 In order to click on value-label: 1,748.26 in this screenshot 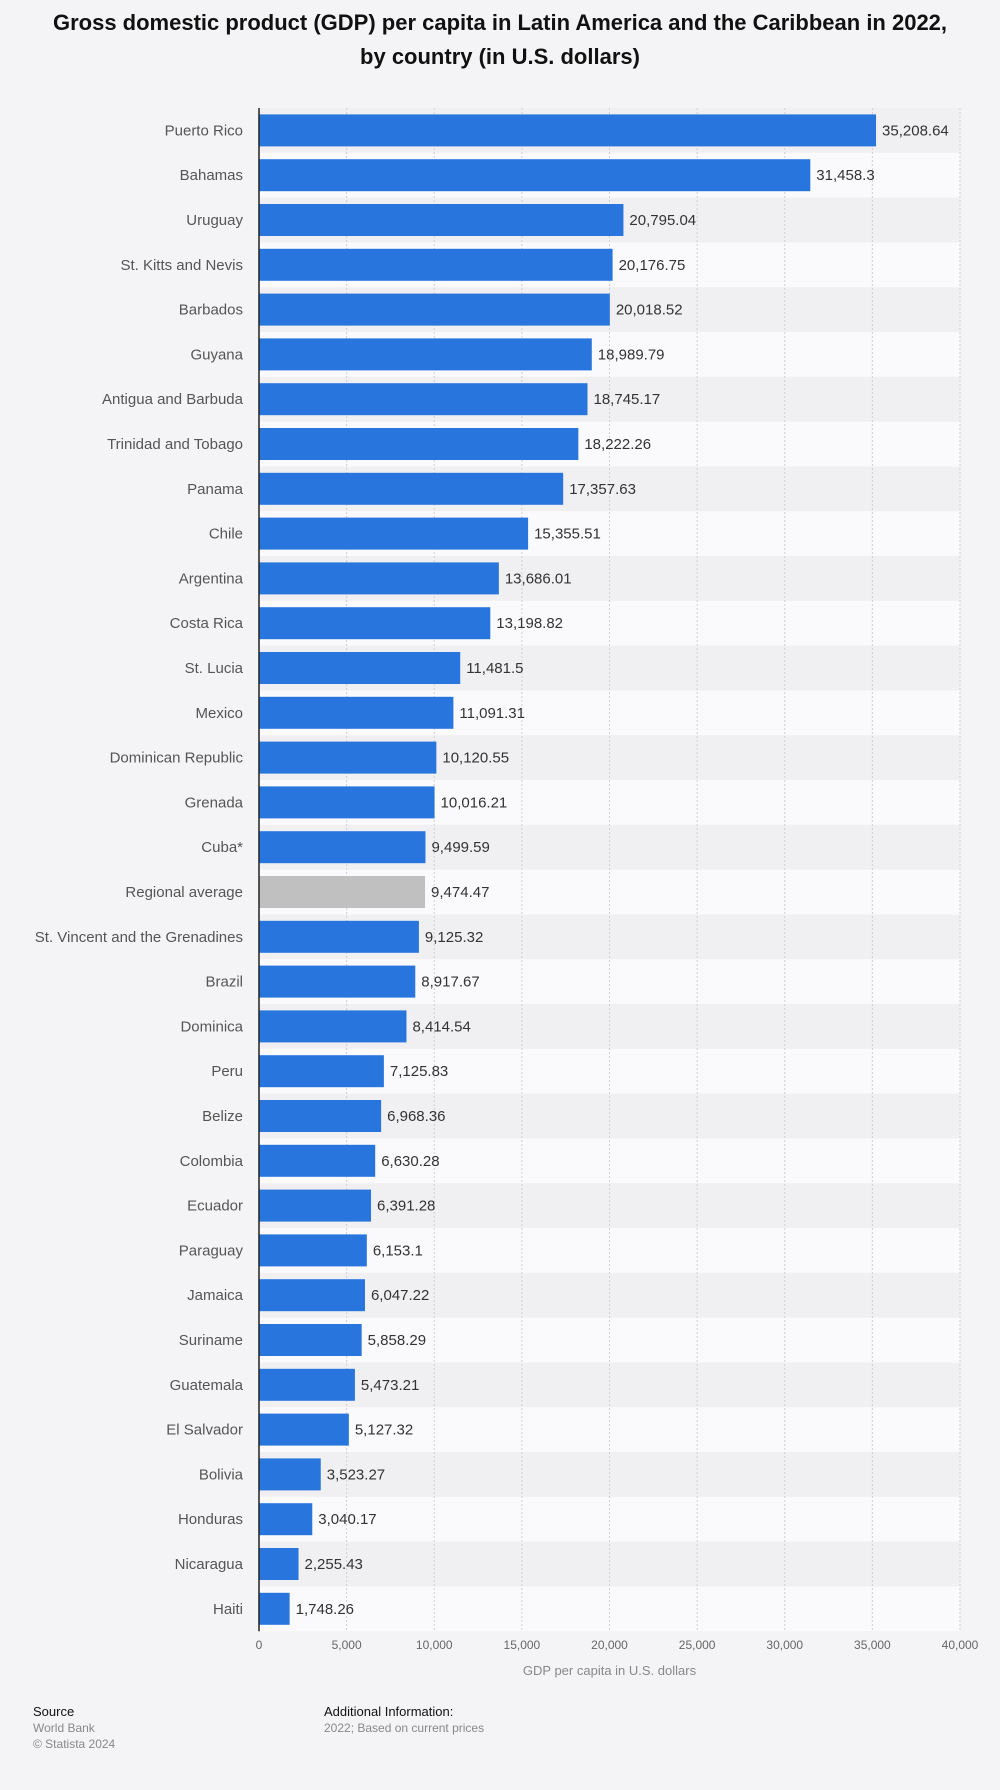, I will do `click(325, 1609)`.